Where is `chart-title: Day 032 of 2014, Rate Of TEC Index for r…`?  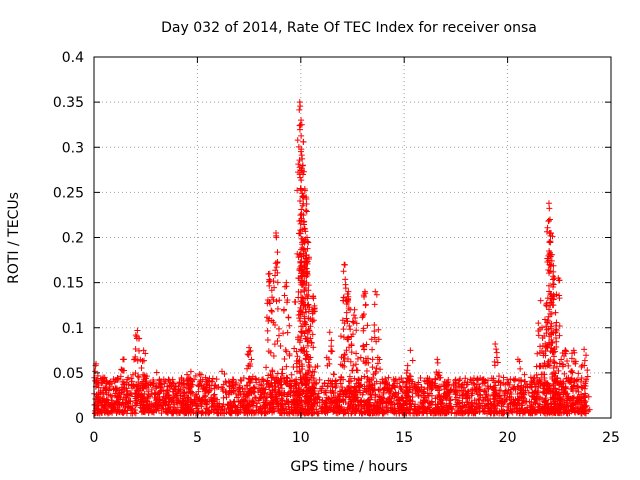
chart-title: Day 032 of 2014, Rate Of TEC Index for r… is located at coordinates (349, 28).